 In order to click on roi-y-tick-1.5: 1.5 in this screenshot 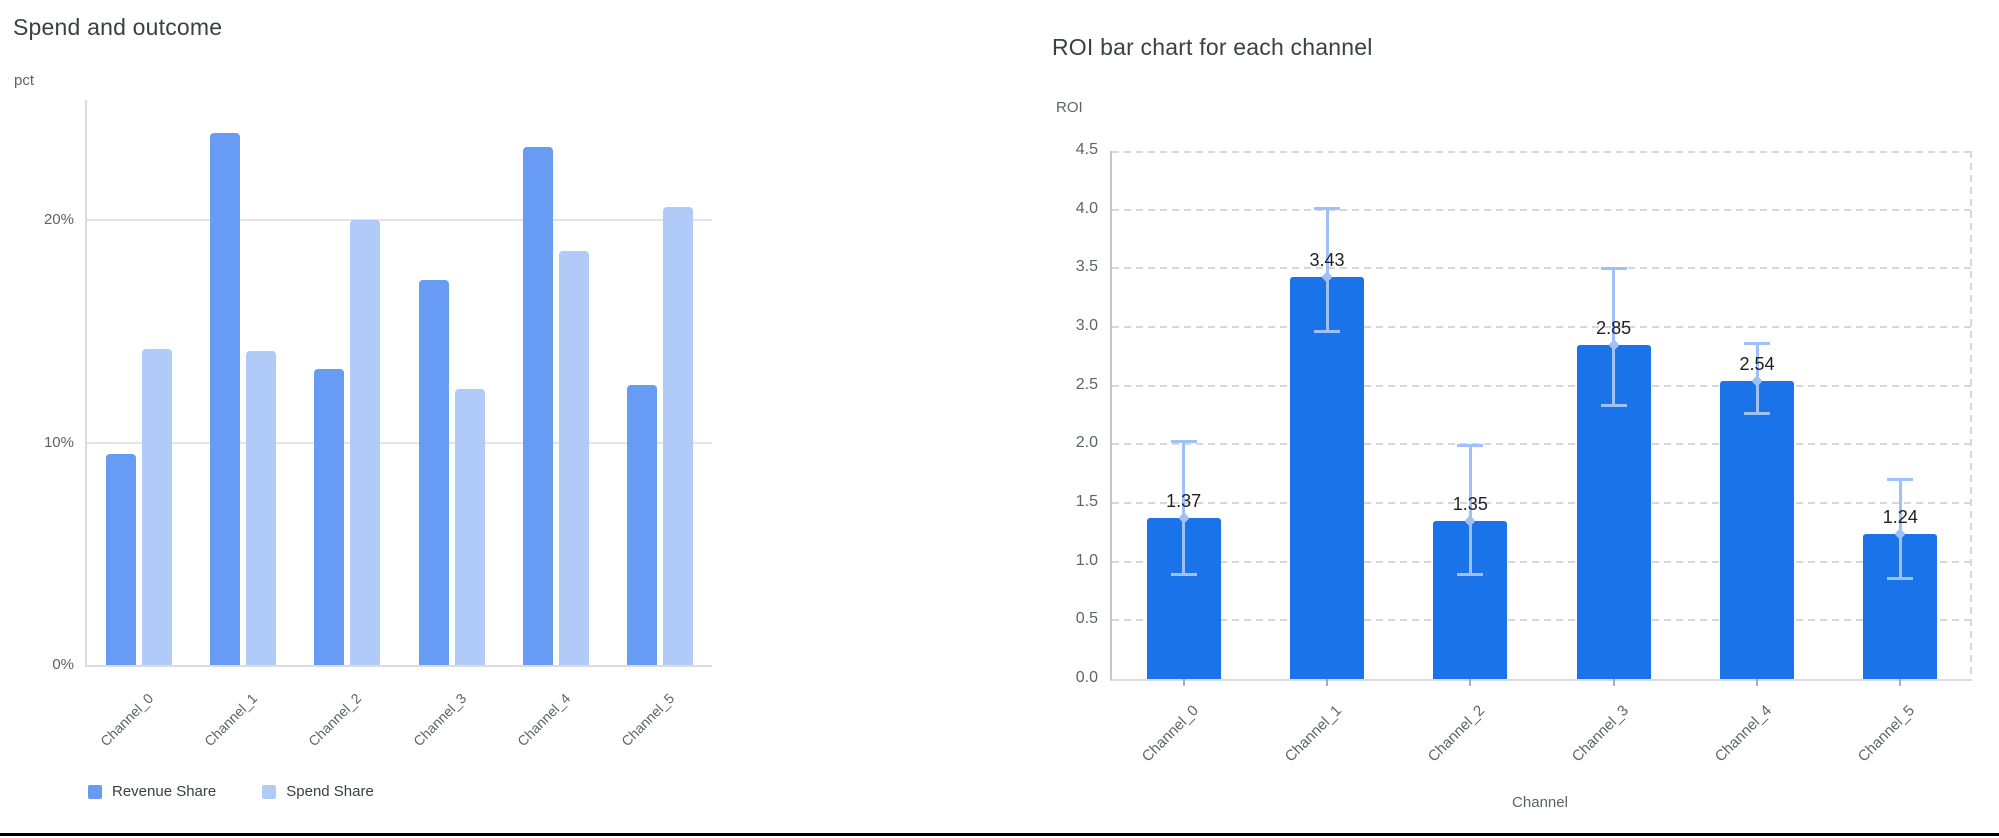, I will do `click(1086, 501)`.